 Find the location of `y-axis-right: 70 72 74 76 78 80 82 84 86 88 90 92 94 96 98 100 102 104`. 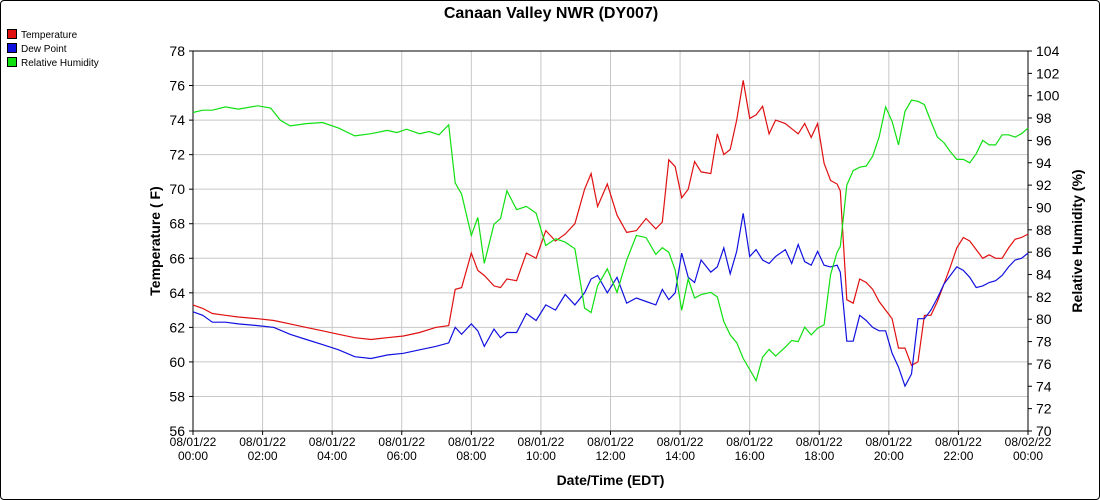

y-axis-right: 70 72 74 76 78 80 82 84 86 88 90 92 94 96 98 100 102 104 is located at coordinates (1044, 241).